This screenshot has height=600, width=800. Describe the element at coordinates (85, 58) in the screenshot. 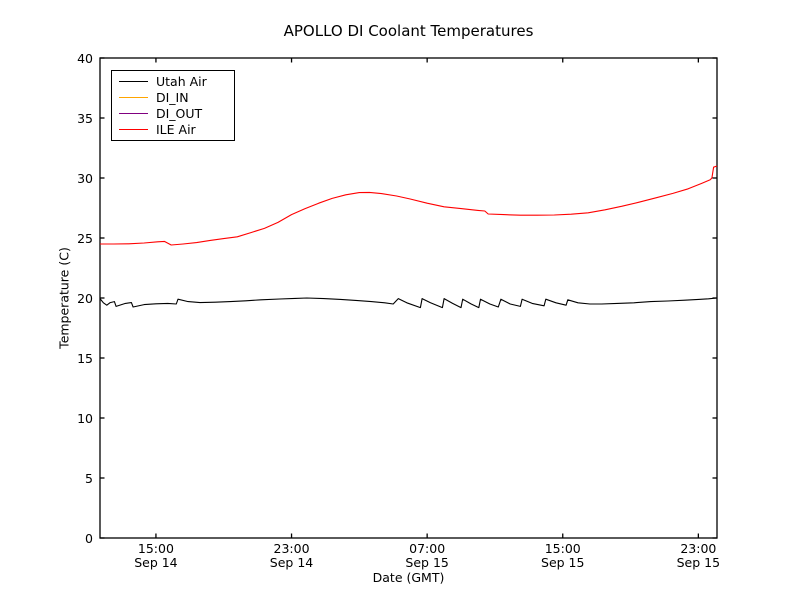

I see `y-tick-label: 40` at that location.